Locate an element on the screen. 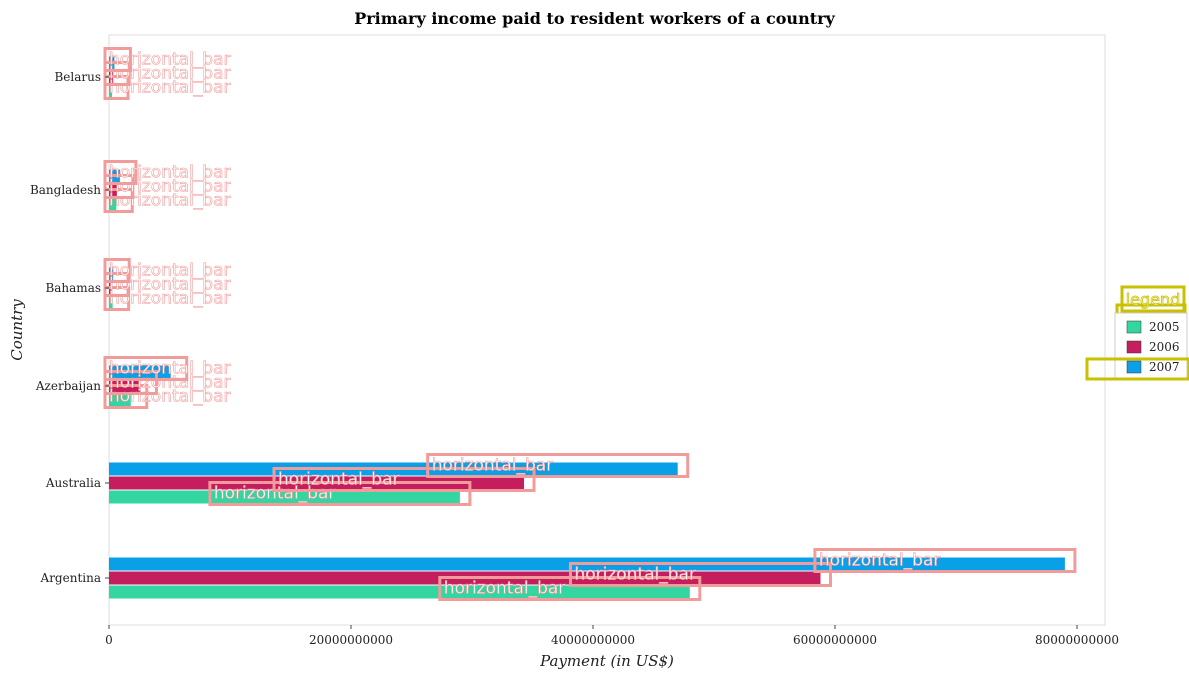 Image resolution: width=1189 pixels, height=700 pixels. x-axis-label: Payment (in US$) is located at coordinates (606, 661).